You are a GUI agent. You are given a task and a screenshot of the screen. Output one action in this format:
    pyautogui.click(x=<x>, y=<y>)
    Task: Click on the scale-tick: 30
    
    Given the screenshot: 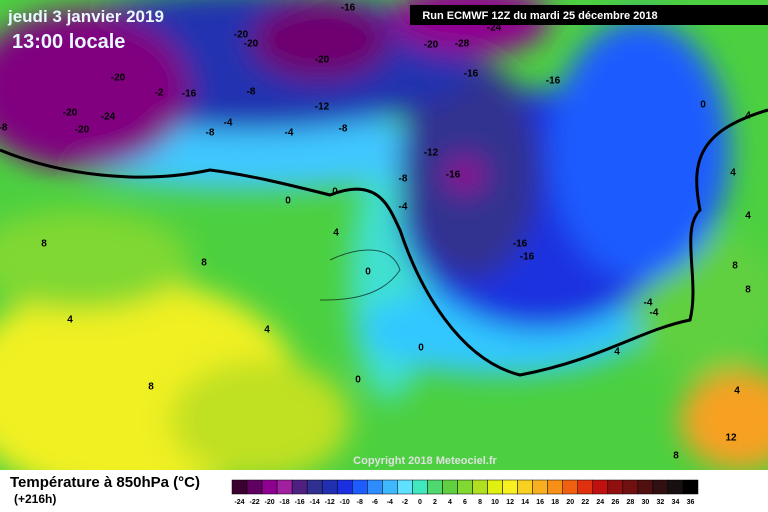 What is the action you would take?
    pyautogui.click(x=645, y=502)
    